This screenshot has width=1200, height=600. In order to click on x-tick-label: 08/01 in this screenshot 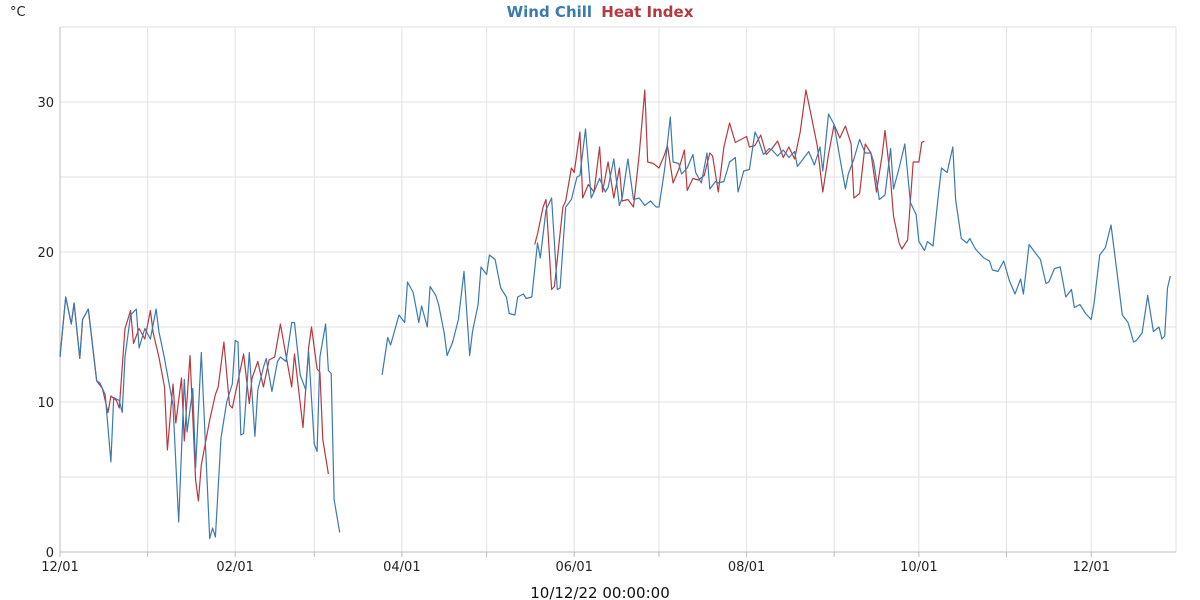, I will do `click(746, 567)`.